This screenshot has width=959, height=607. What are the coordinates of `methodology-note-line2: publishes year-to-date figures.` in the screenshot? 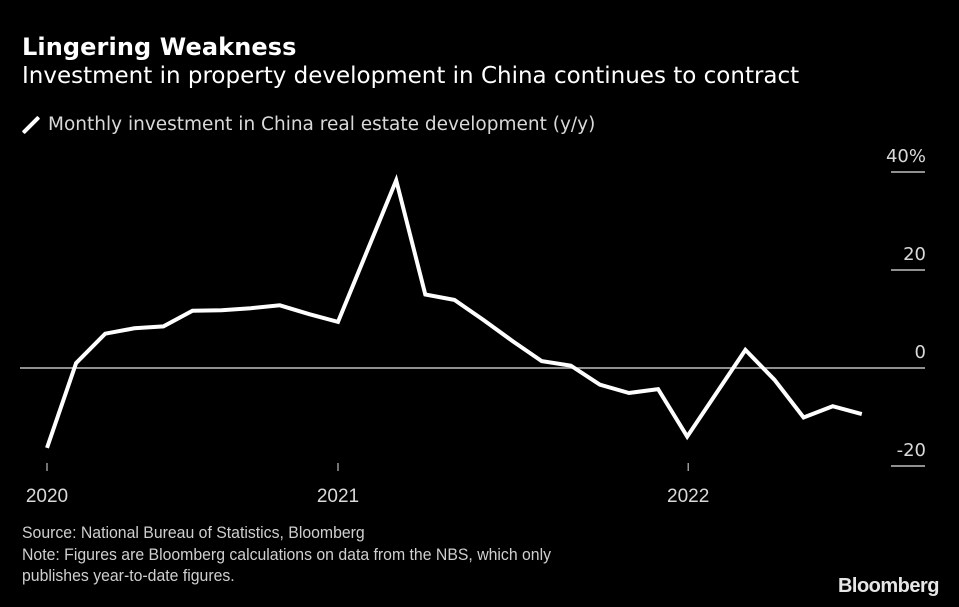 It's located at (128, 575).